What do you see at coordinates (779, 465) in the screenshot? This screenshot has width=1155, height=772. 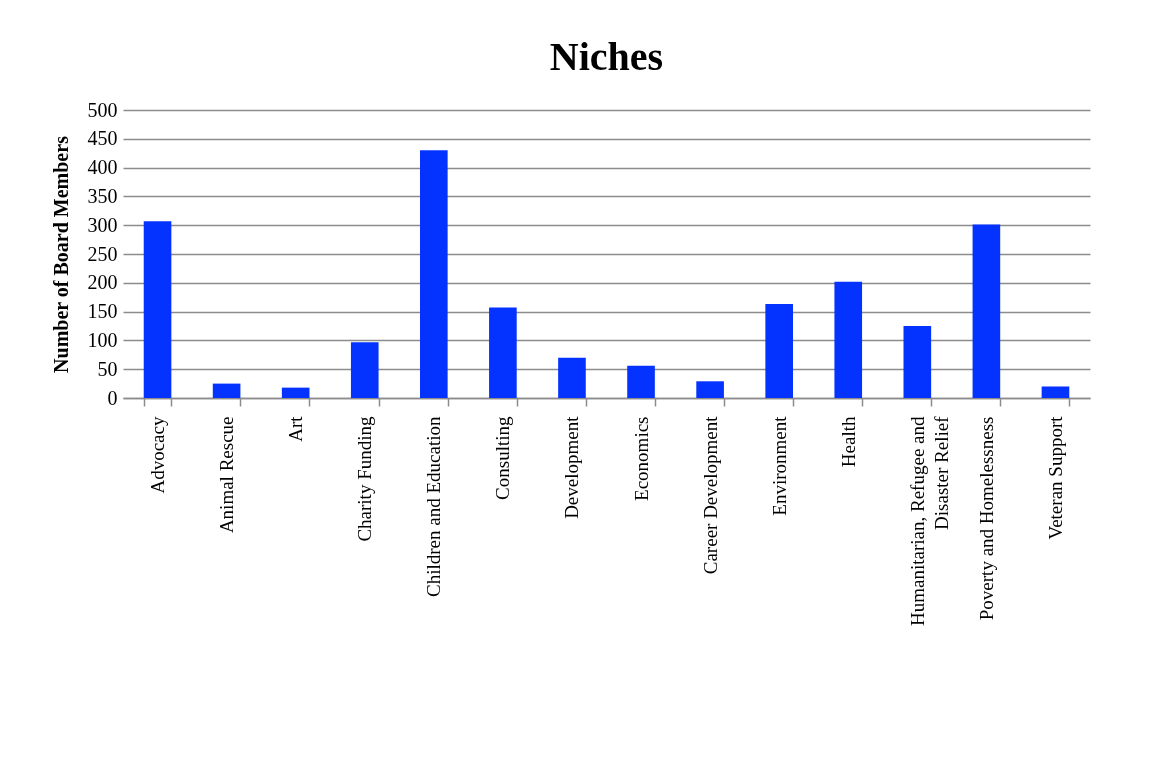 I see `x-tick-label: Environment` at bounding box center [779, 465].